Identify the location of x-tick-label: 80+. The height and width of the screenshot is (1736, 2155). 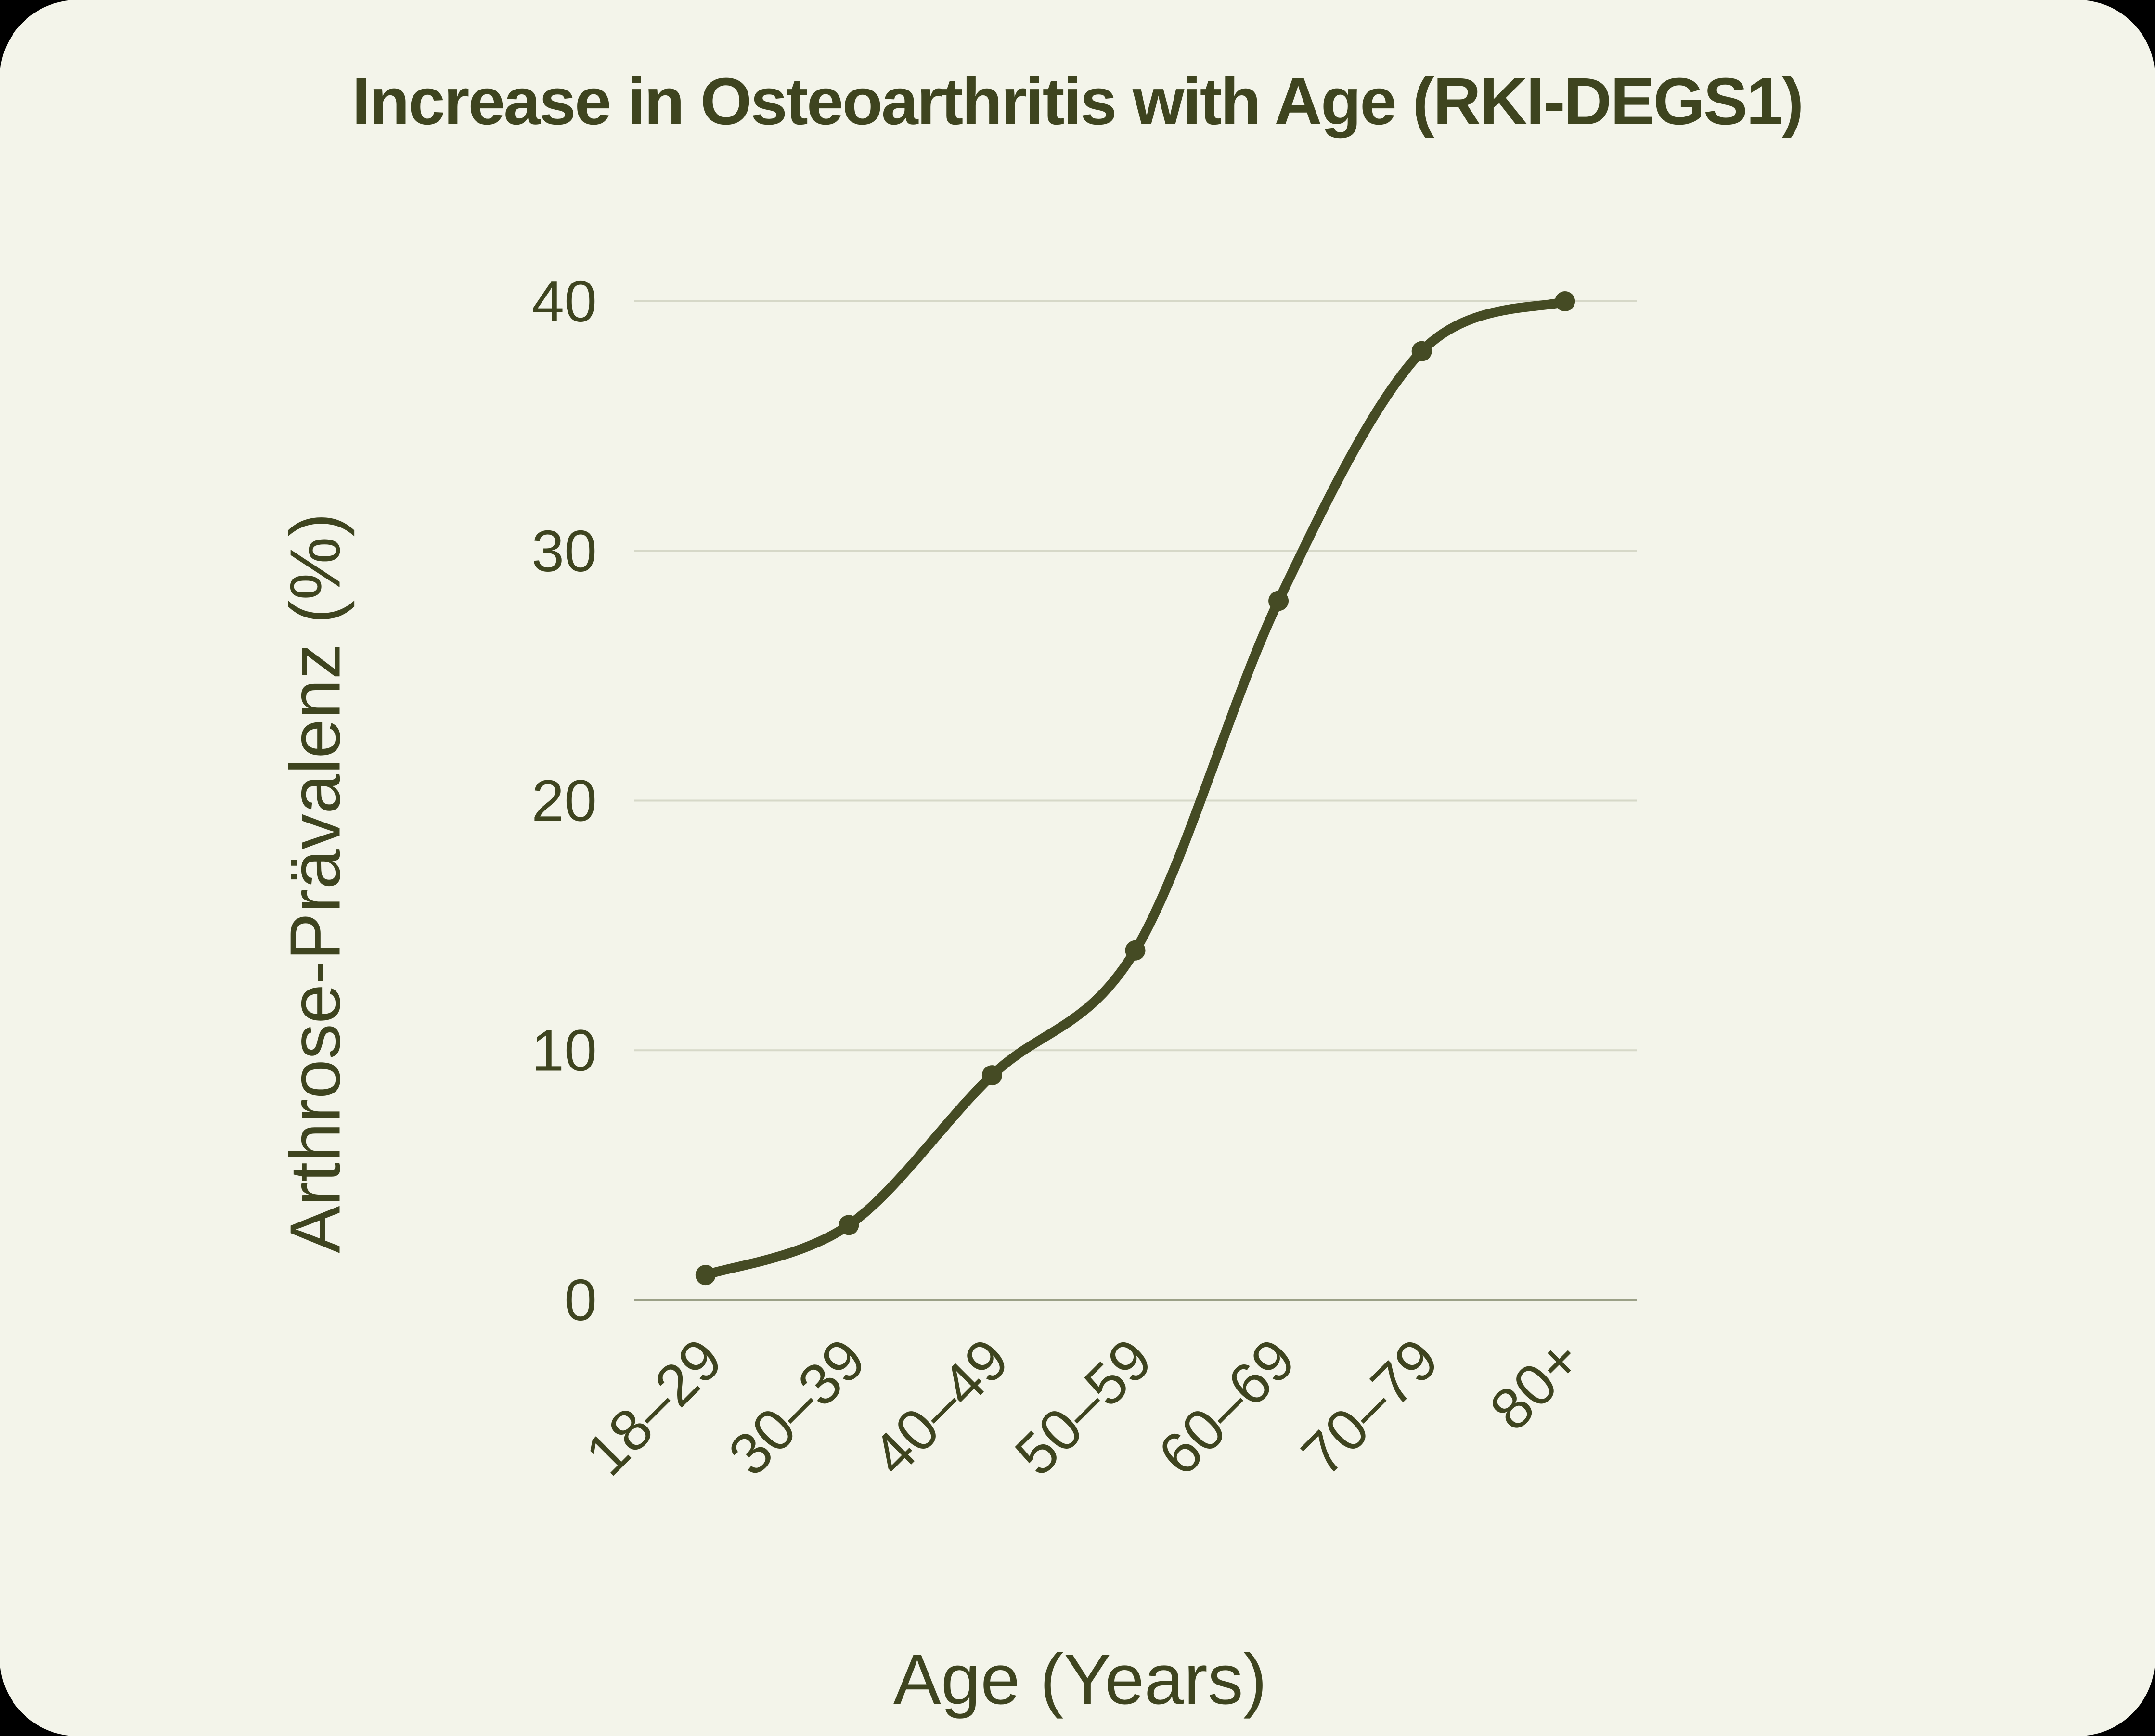
(1536, 1384).